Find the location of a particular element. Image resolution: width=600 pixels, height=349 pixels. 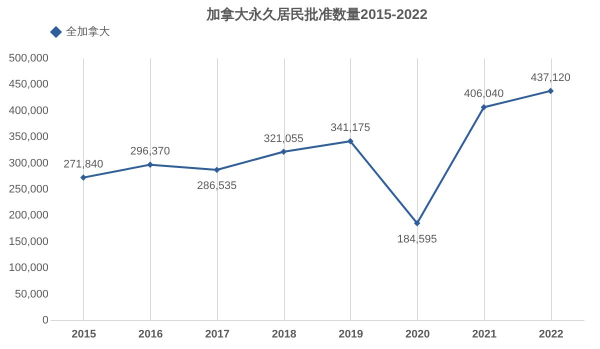

x-tick-label: 2017 is located at coordinates (217, 334).